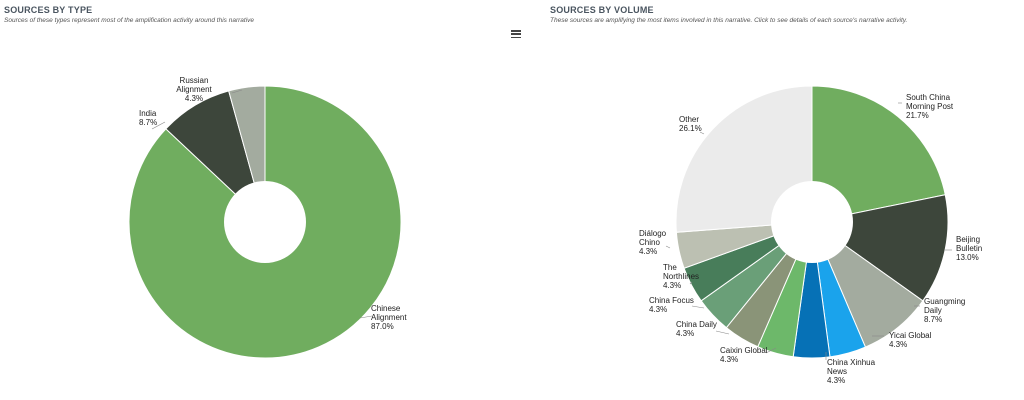 This screenshot has height=400, width=1024. Describe the element at coordinates (910, 340) in the screenshot. I see `slice-label-yicai-global: Yicai Global 4.3%` at that location.